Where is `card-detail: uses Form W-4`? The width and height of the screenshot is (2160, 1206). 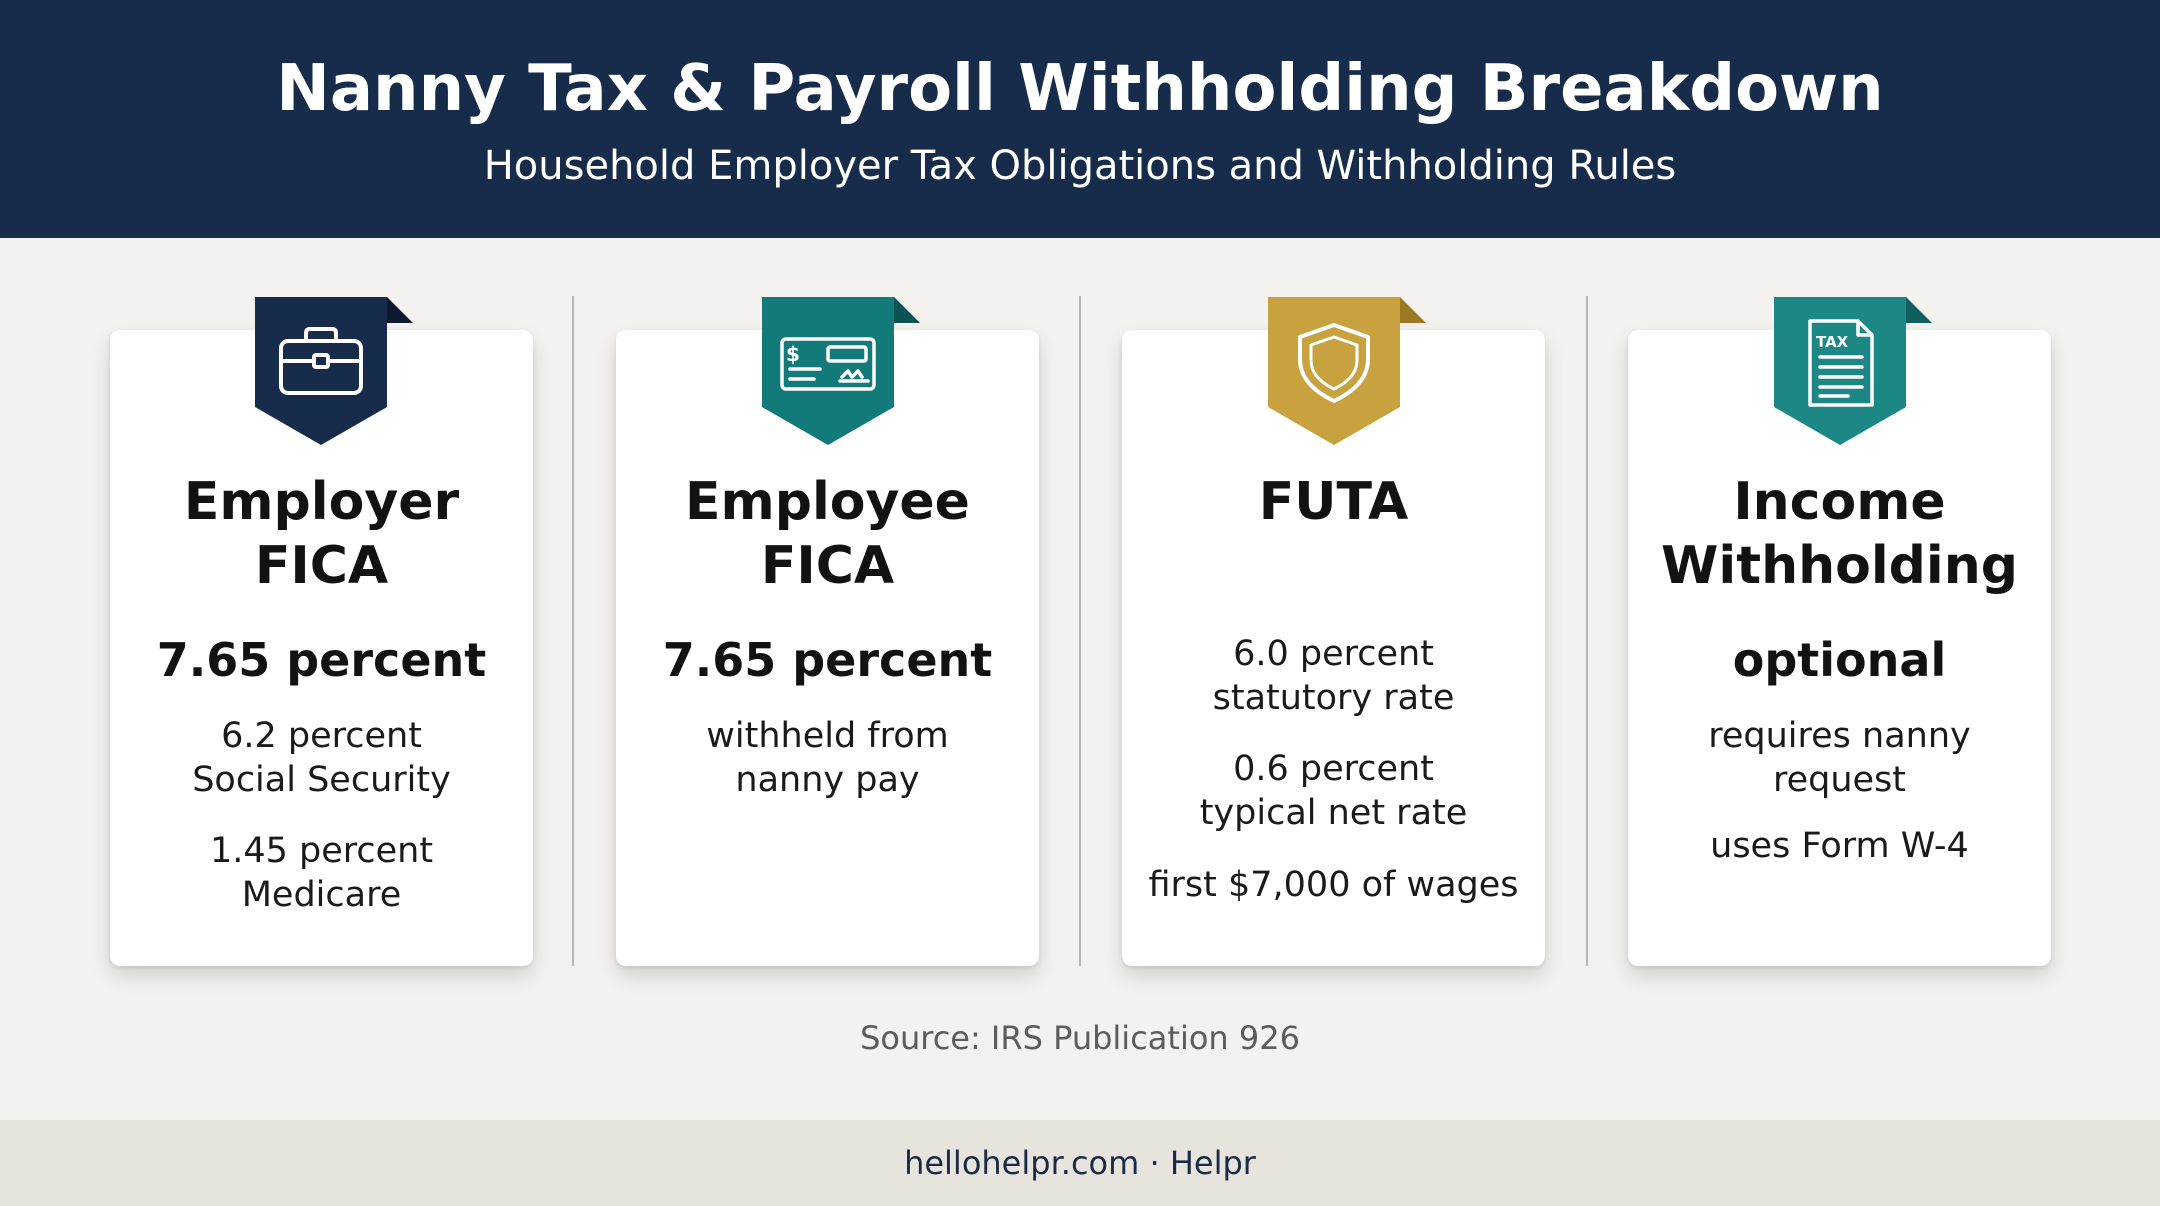 card-detail: uses Form W-4 is located at coordinates (1839, 846).